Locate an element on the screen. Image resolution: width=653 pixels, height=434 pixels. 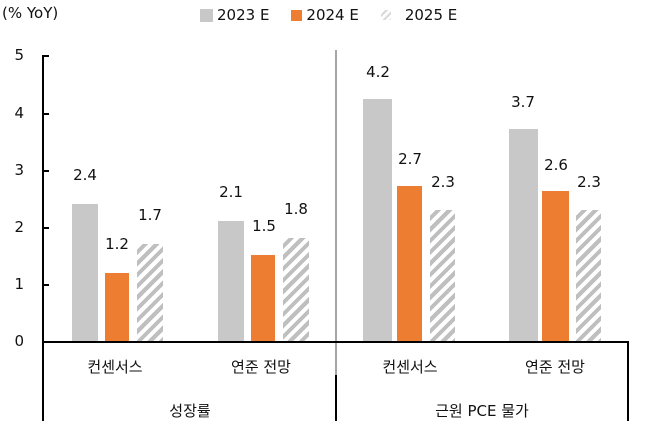
y-tick-label: 3 is located at coordinates (19, 170).